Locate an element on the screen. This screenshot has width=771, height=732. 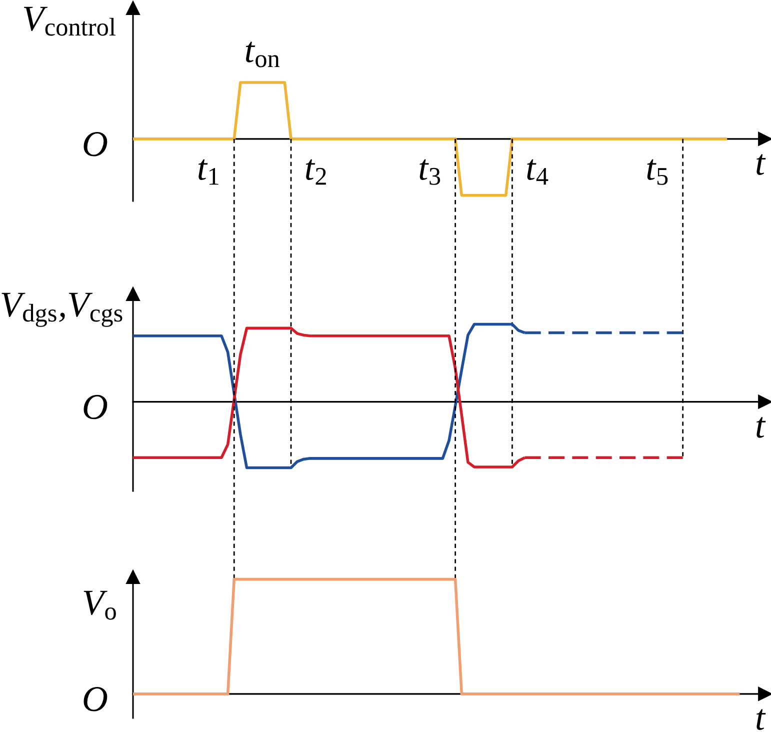
y-axis-title: V$_{control}$ is located at coordinates (70, 21).